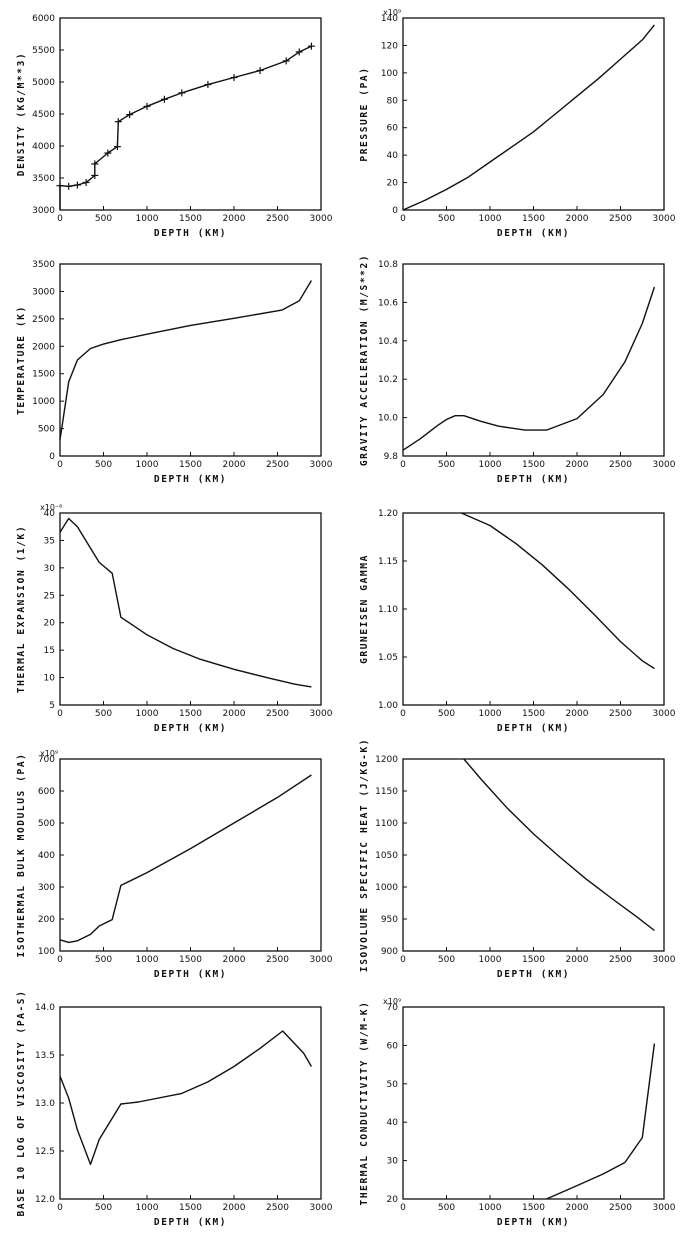  What do you see at coordinates (43, 147) in the screenshot?
I see `y-tick-label: 4000` at bounding box center [43, 147].